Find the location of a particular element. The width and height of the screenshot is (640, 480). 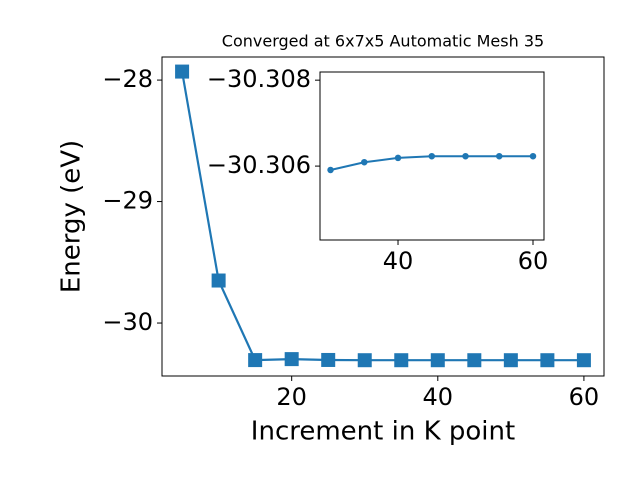

axes-frame is located at coordinates (432, 156).